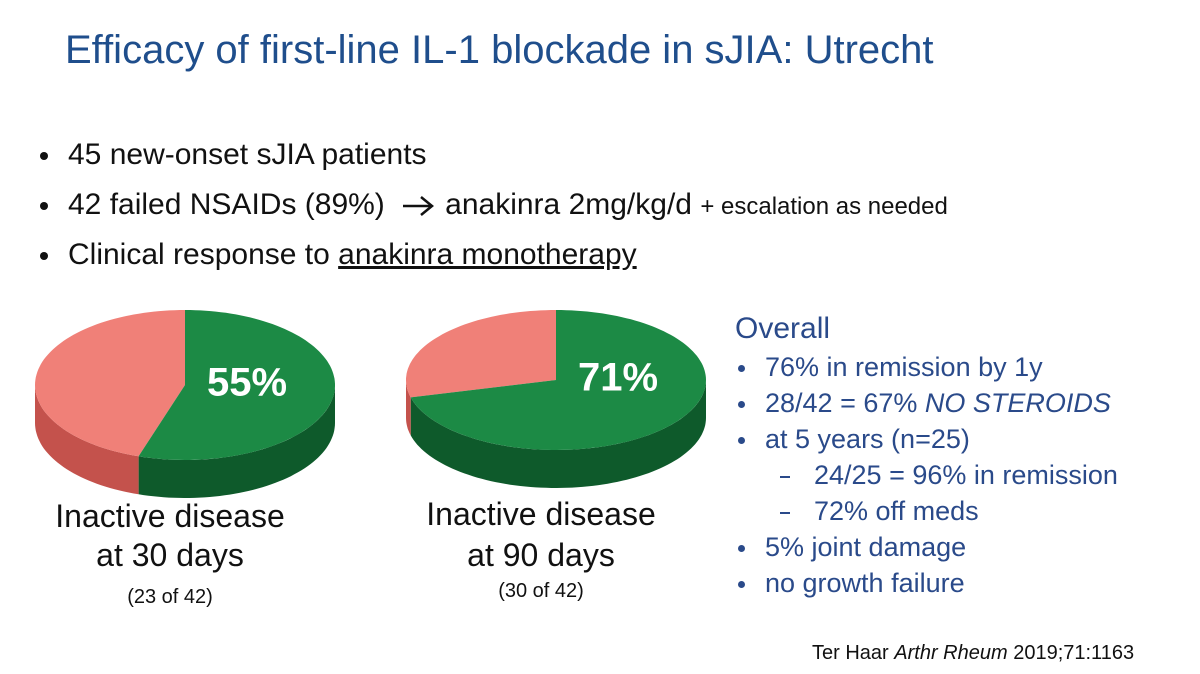 Image resolution: width=1200 pixels, height=674 pixels. I want to click on pie-caption: at 30 days, so click(170, 555).